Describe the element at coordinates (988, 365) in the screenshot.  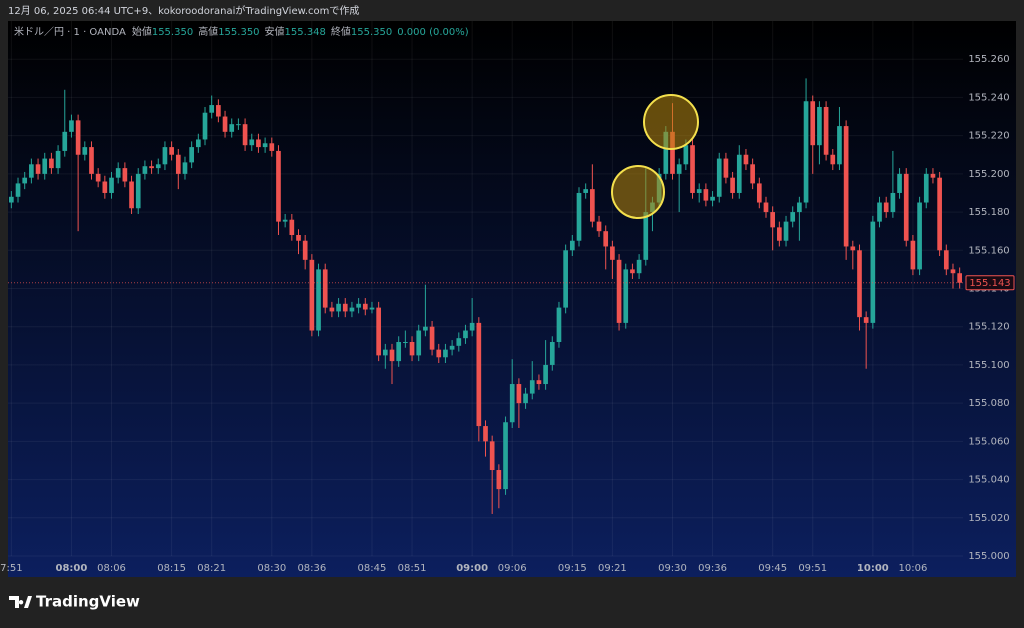
I see `y-tick-label: 155.100` at that location.